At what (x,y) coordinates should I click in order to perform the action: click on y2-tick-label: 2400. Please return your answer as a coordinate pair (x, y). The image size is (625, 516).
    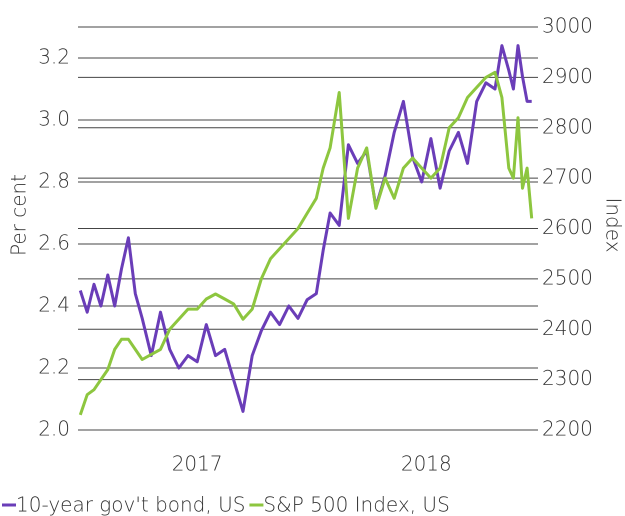
    Looking at the image, I should click on (567, 328).